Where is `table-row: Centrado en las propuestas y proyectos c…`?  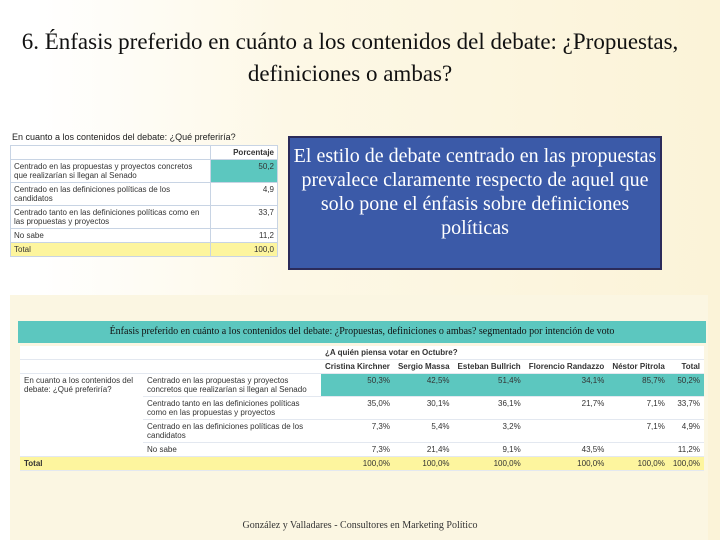
table-row: Centrado en las propuestas y proyectos c… is located at coordinates (144, 171).